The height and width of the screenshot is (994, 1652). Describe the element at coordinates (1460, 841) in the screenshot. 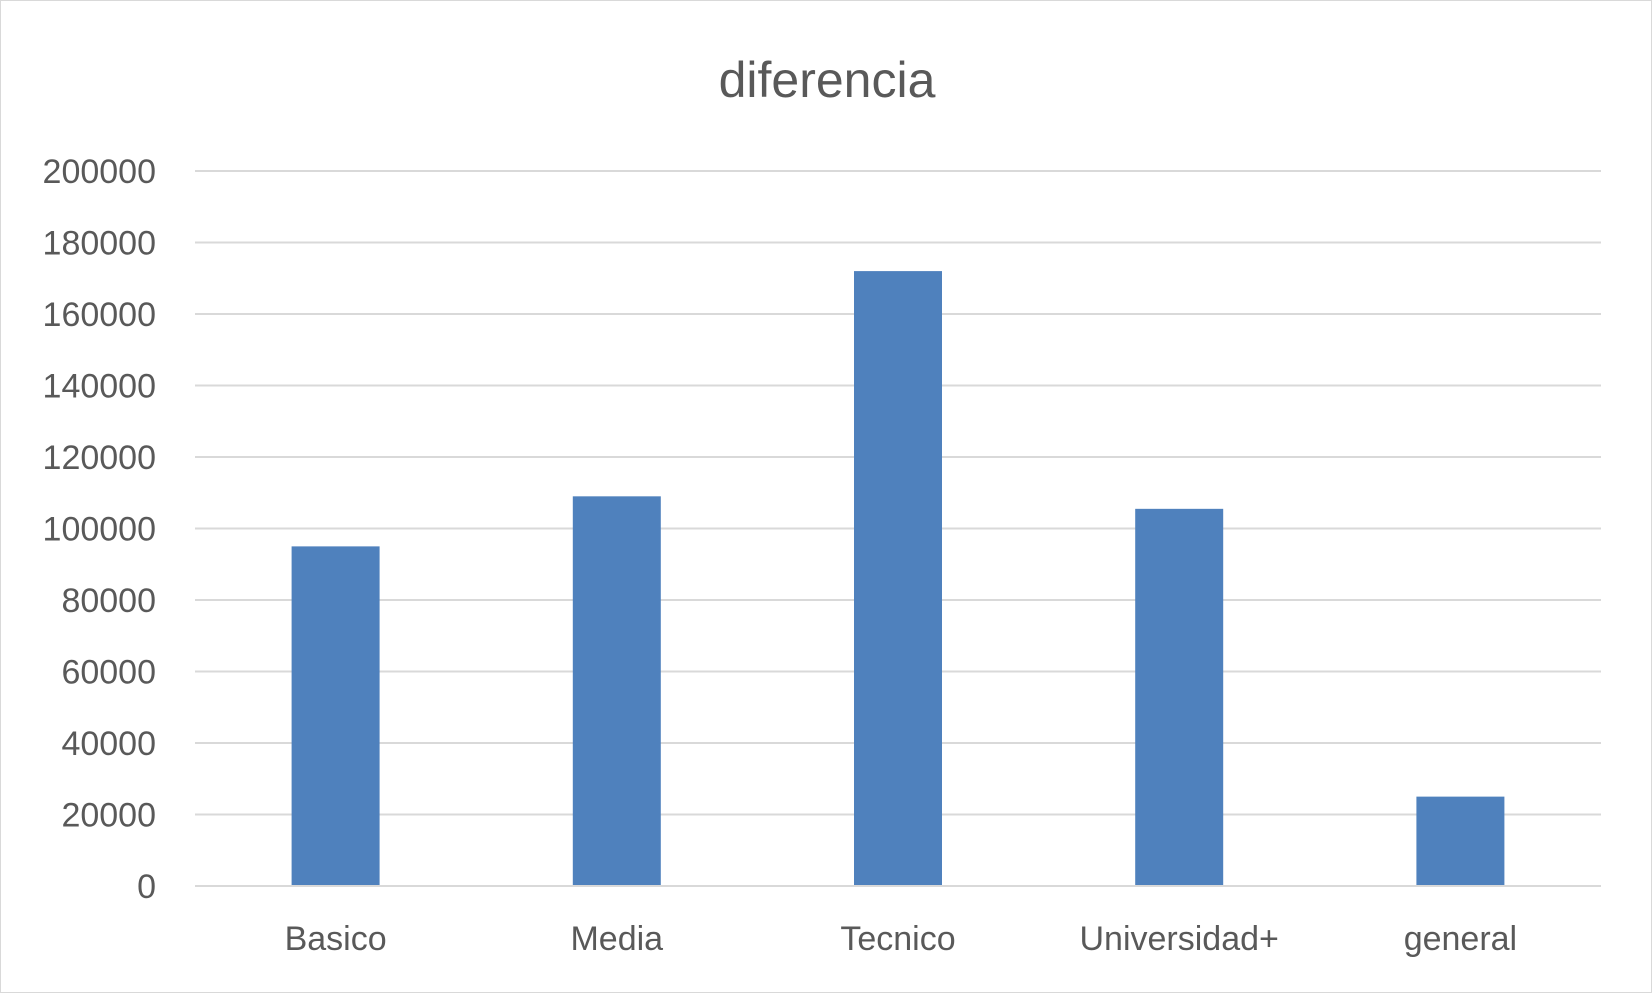

I see `bar-general` at that location.